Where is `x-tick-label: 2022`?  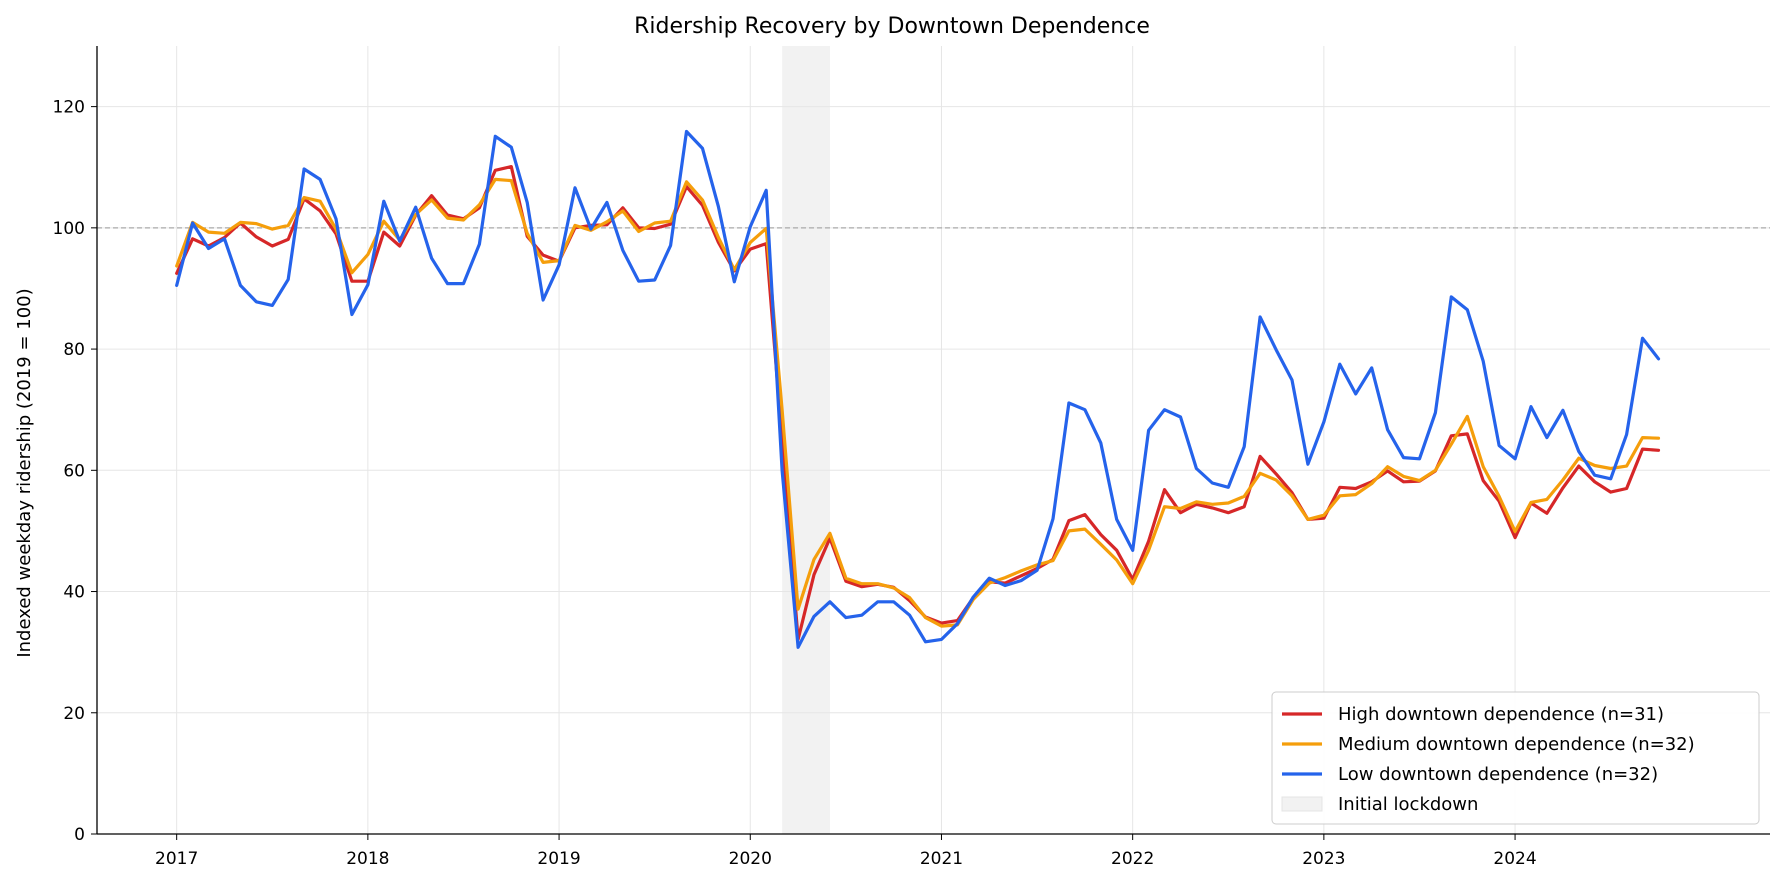
x-tick-label: 2022 is located at coordinates (1132, 859).